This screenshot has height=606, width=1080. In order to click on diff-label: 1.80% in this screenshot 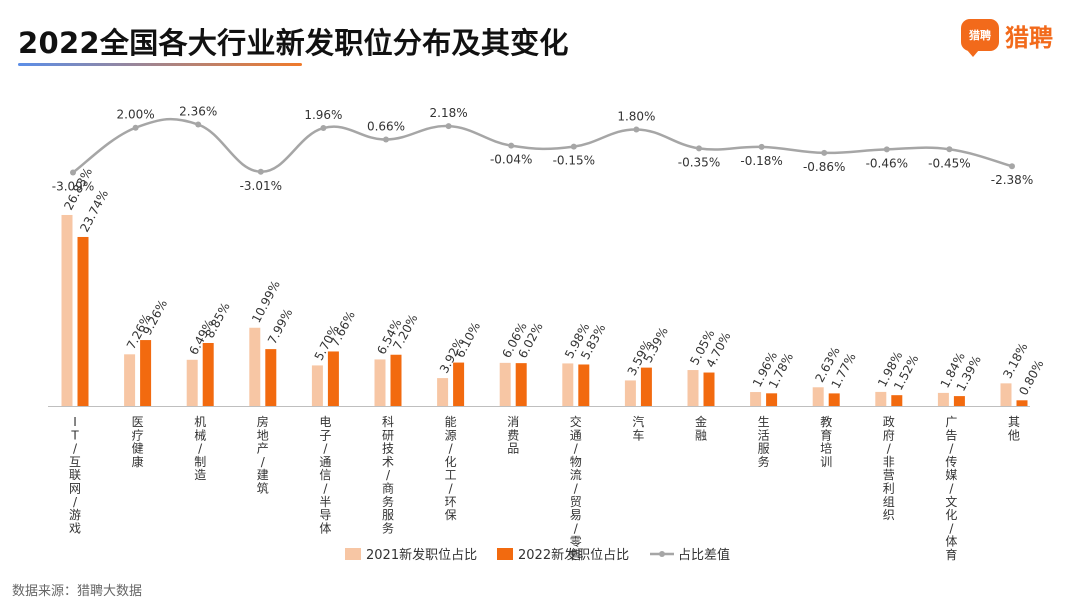, I will do `click(636, 116)`.